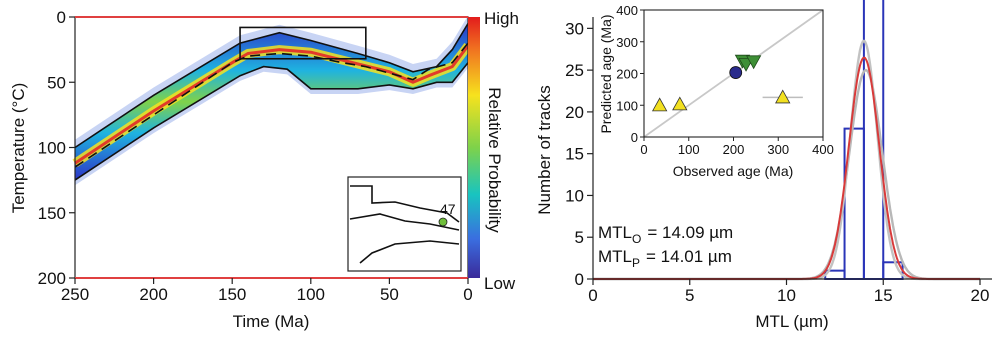 The height and width of the screenshot is (337, 996). I want to click on constraint-box, so click(303, 43).